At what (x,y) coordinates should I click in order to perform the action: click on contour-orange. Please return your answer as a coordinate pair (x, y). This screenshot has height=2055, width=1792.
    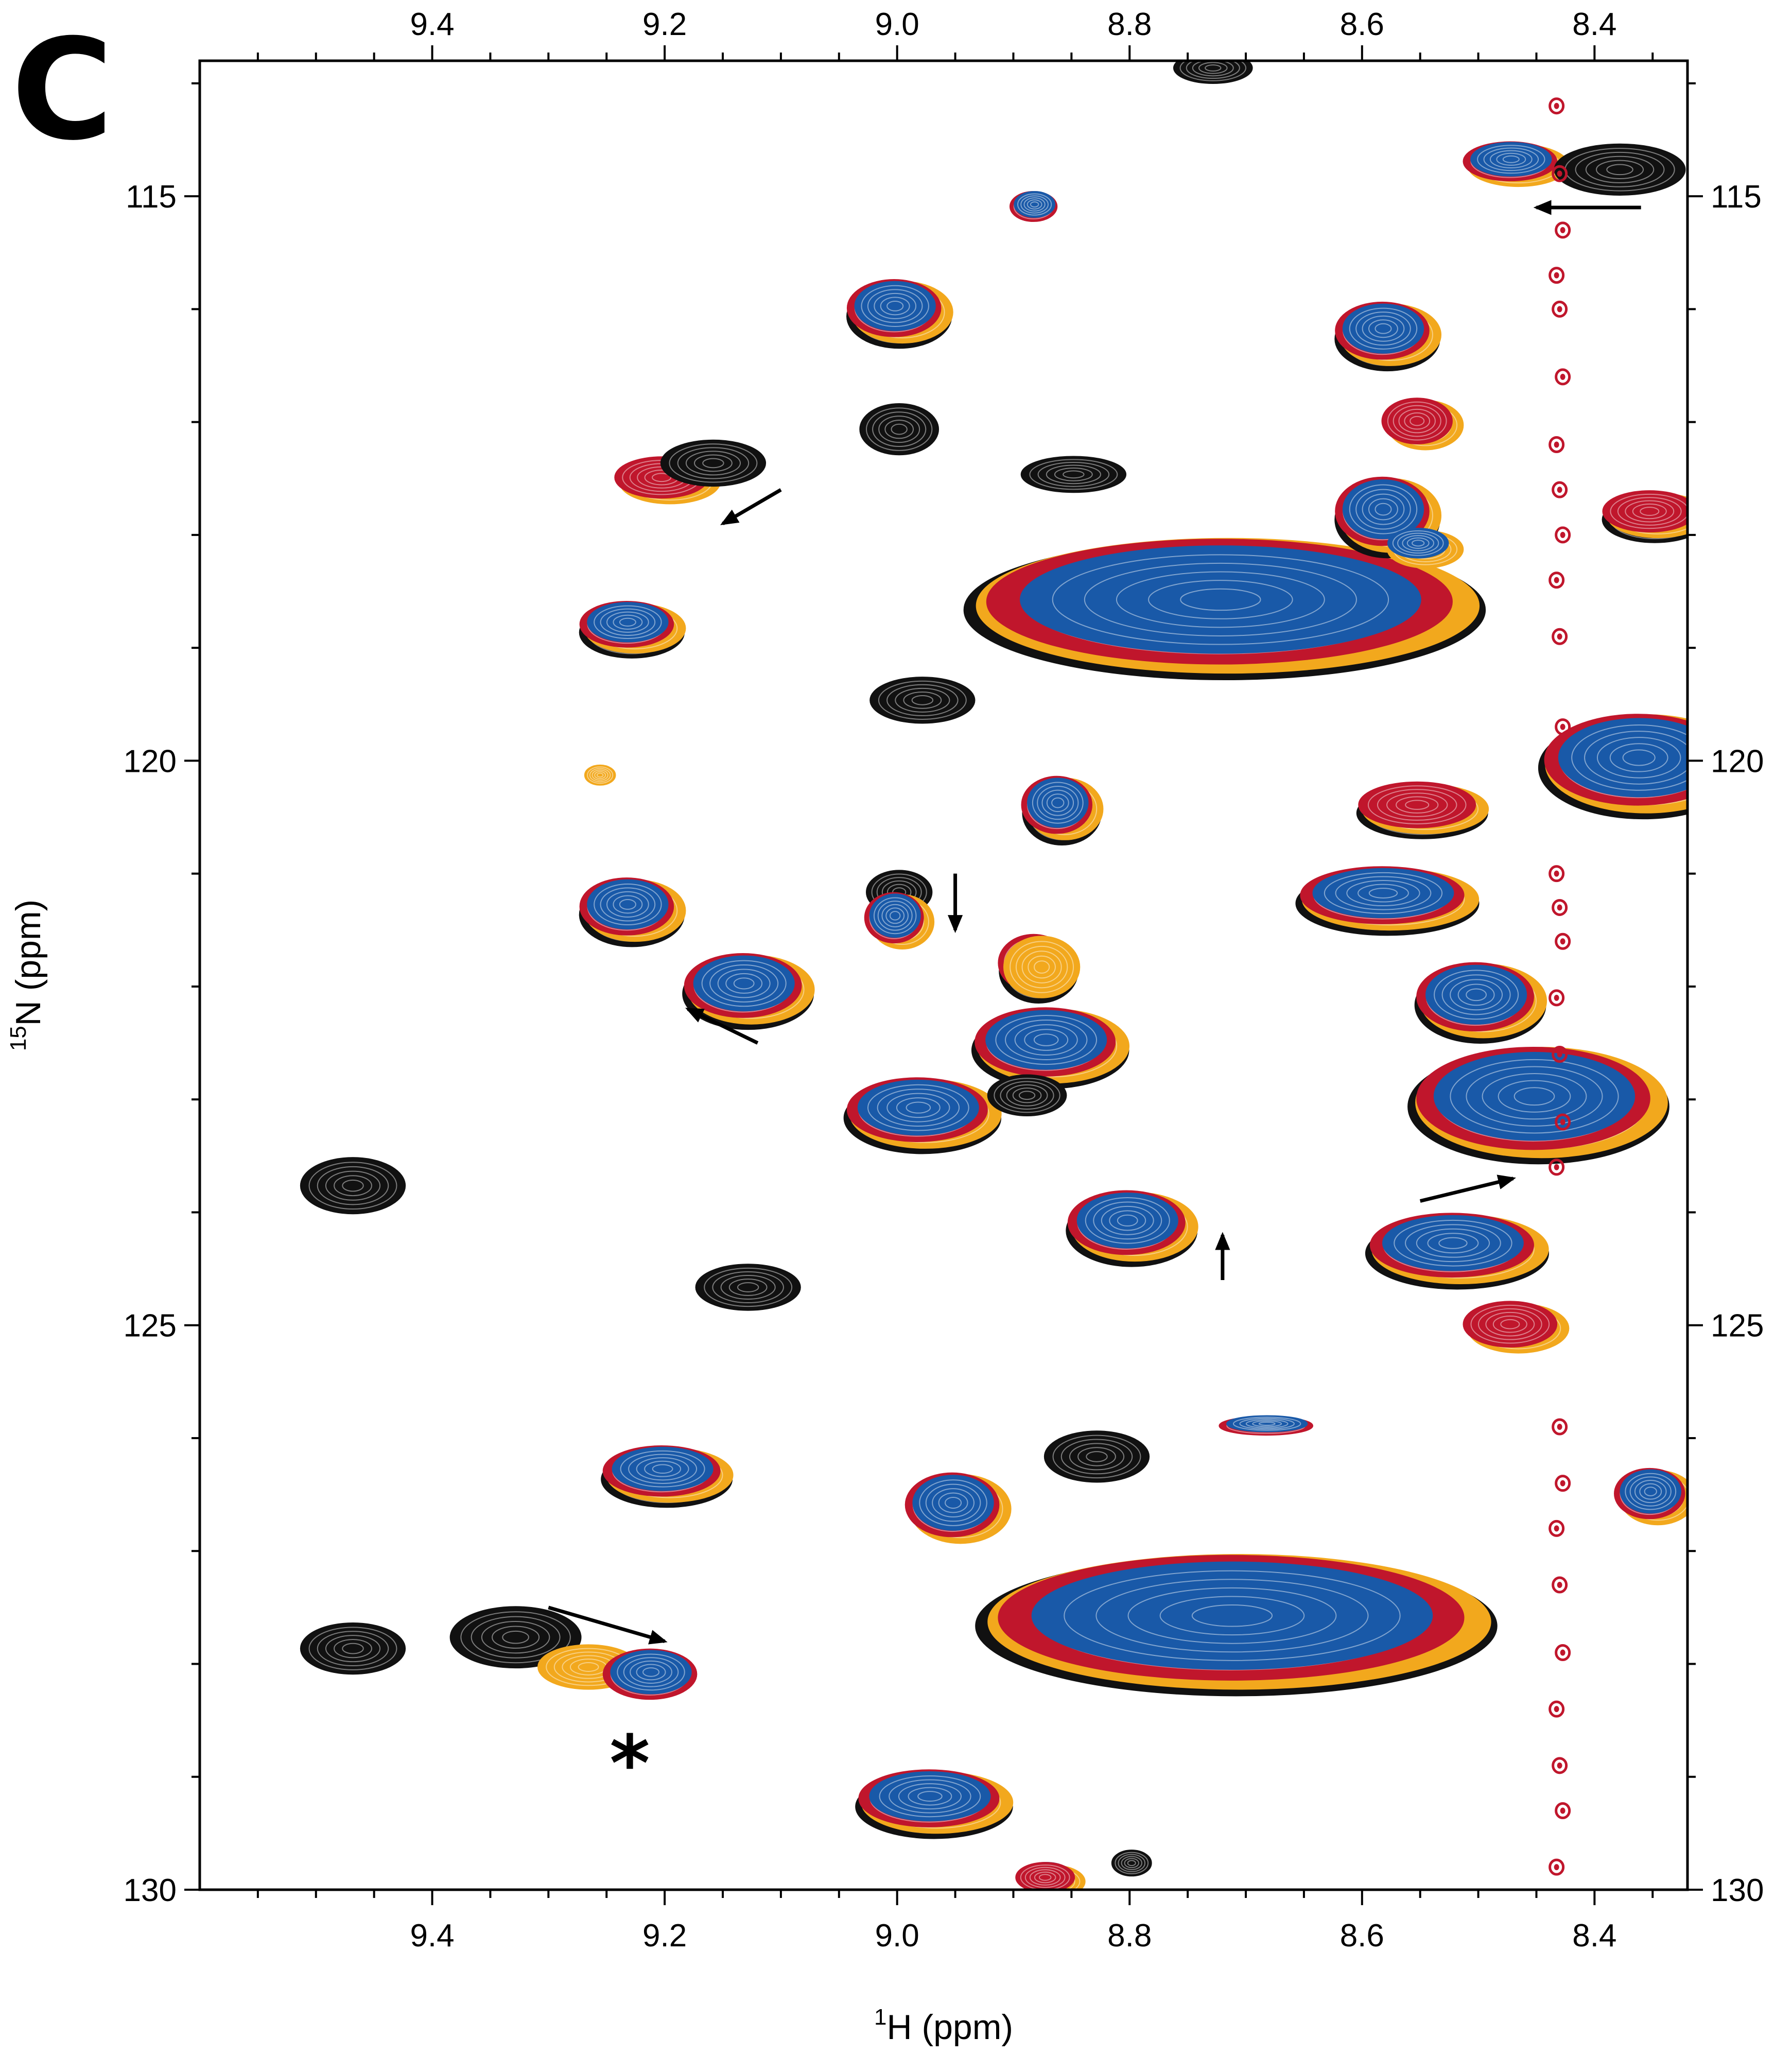
    Looking at the image, I should click on (1042, 967).